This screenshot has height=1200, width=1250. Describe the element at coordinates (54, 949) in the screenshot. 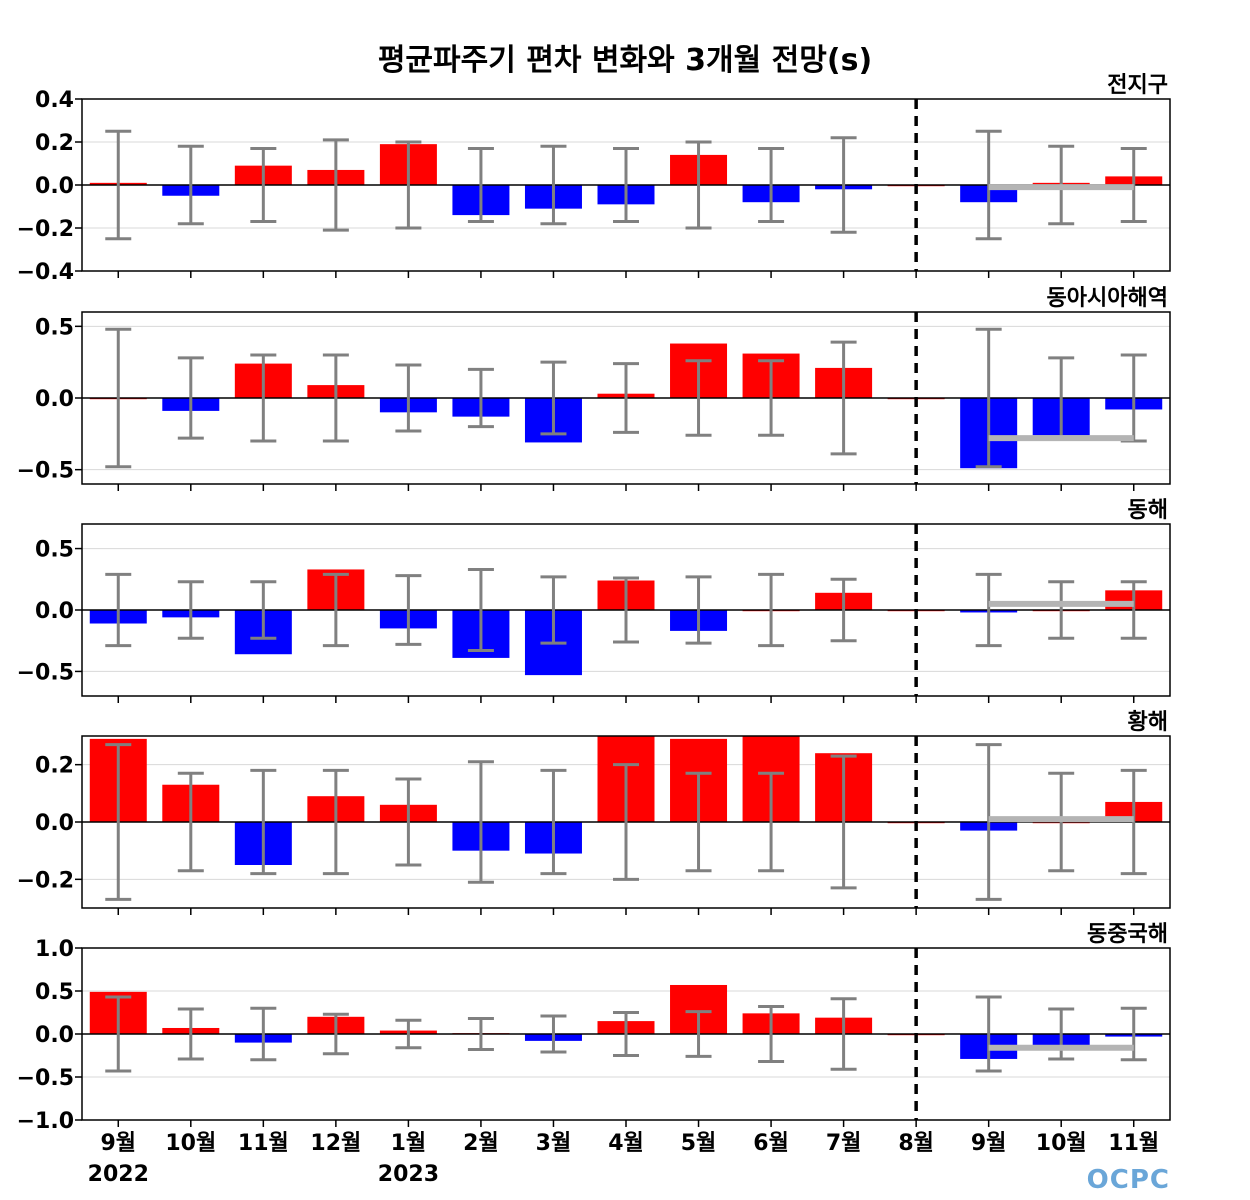

I see `y-tick-label: 1.0` at that location.